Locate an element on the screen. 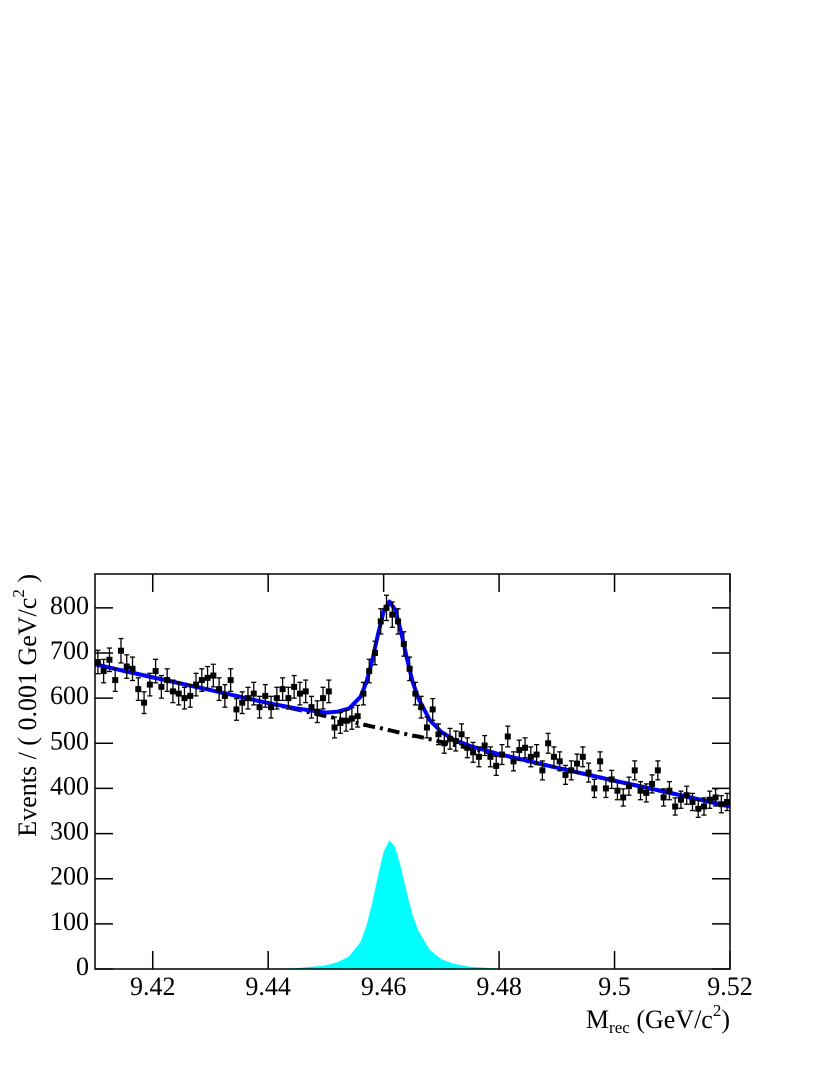  x-axis-label: Mrec (GeV/c2) is located at coordinates (658, 1019).